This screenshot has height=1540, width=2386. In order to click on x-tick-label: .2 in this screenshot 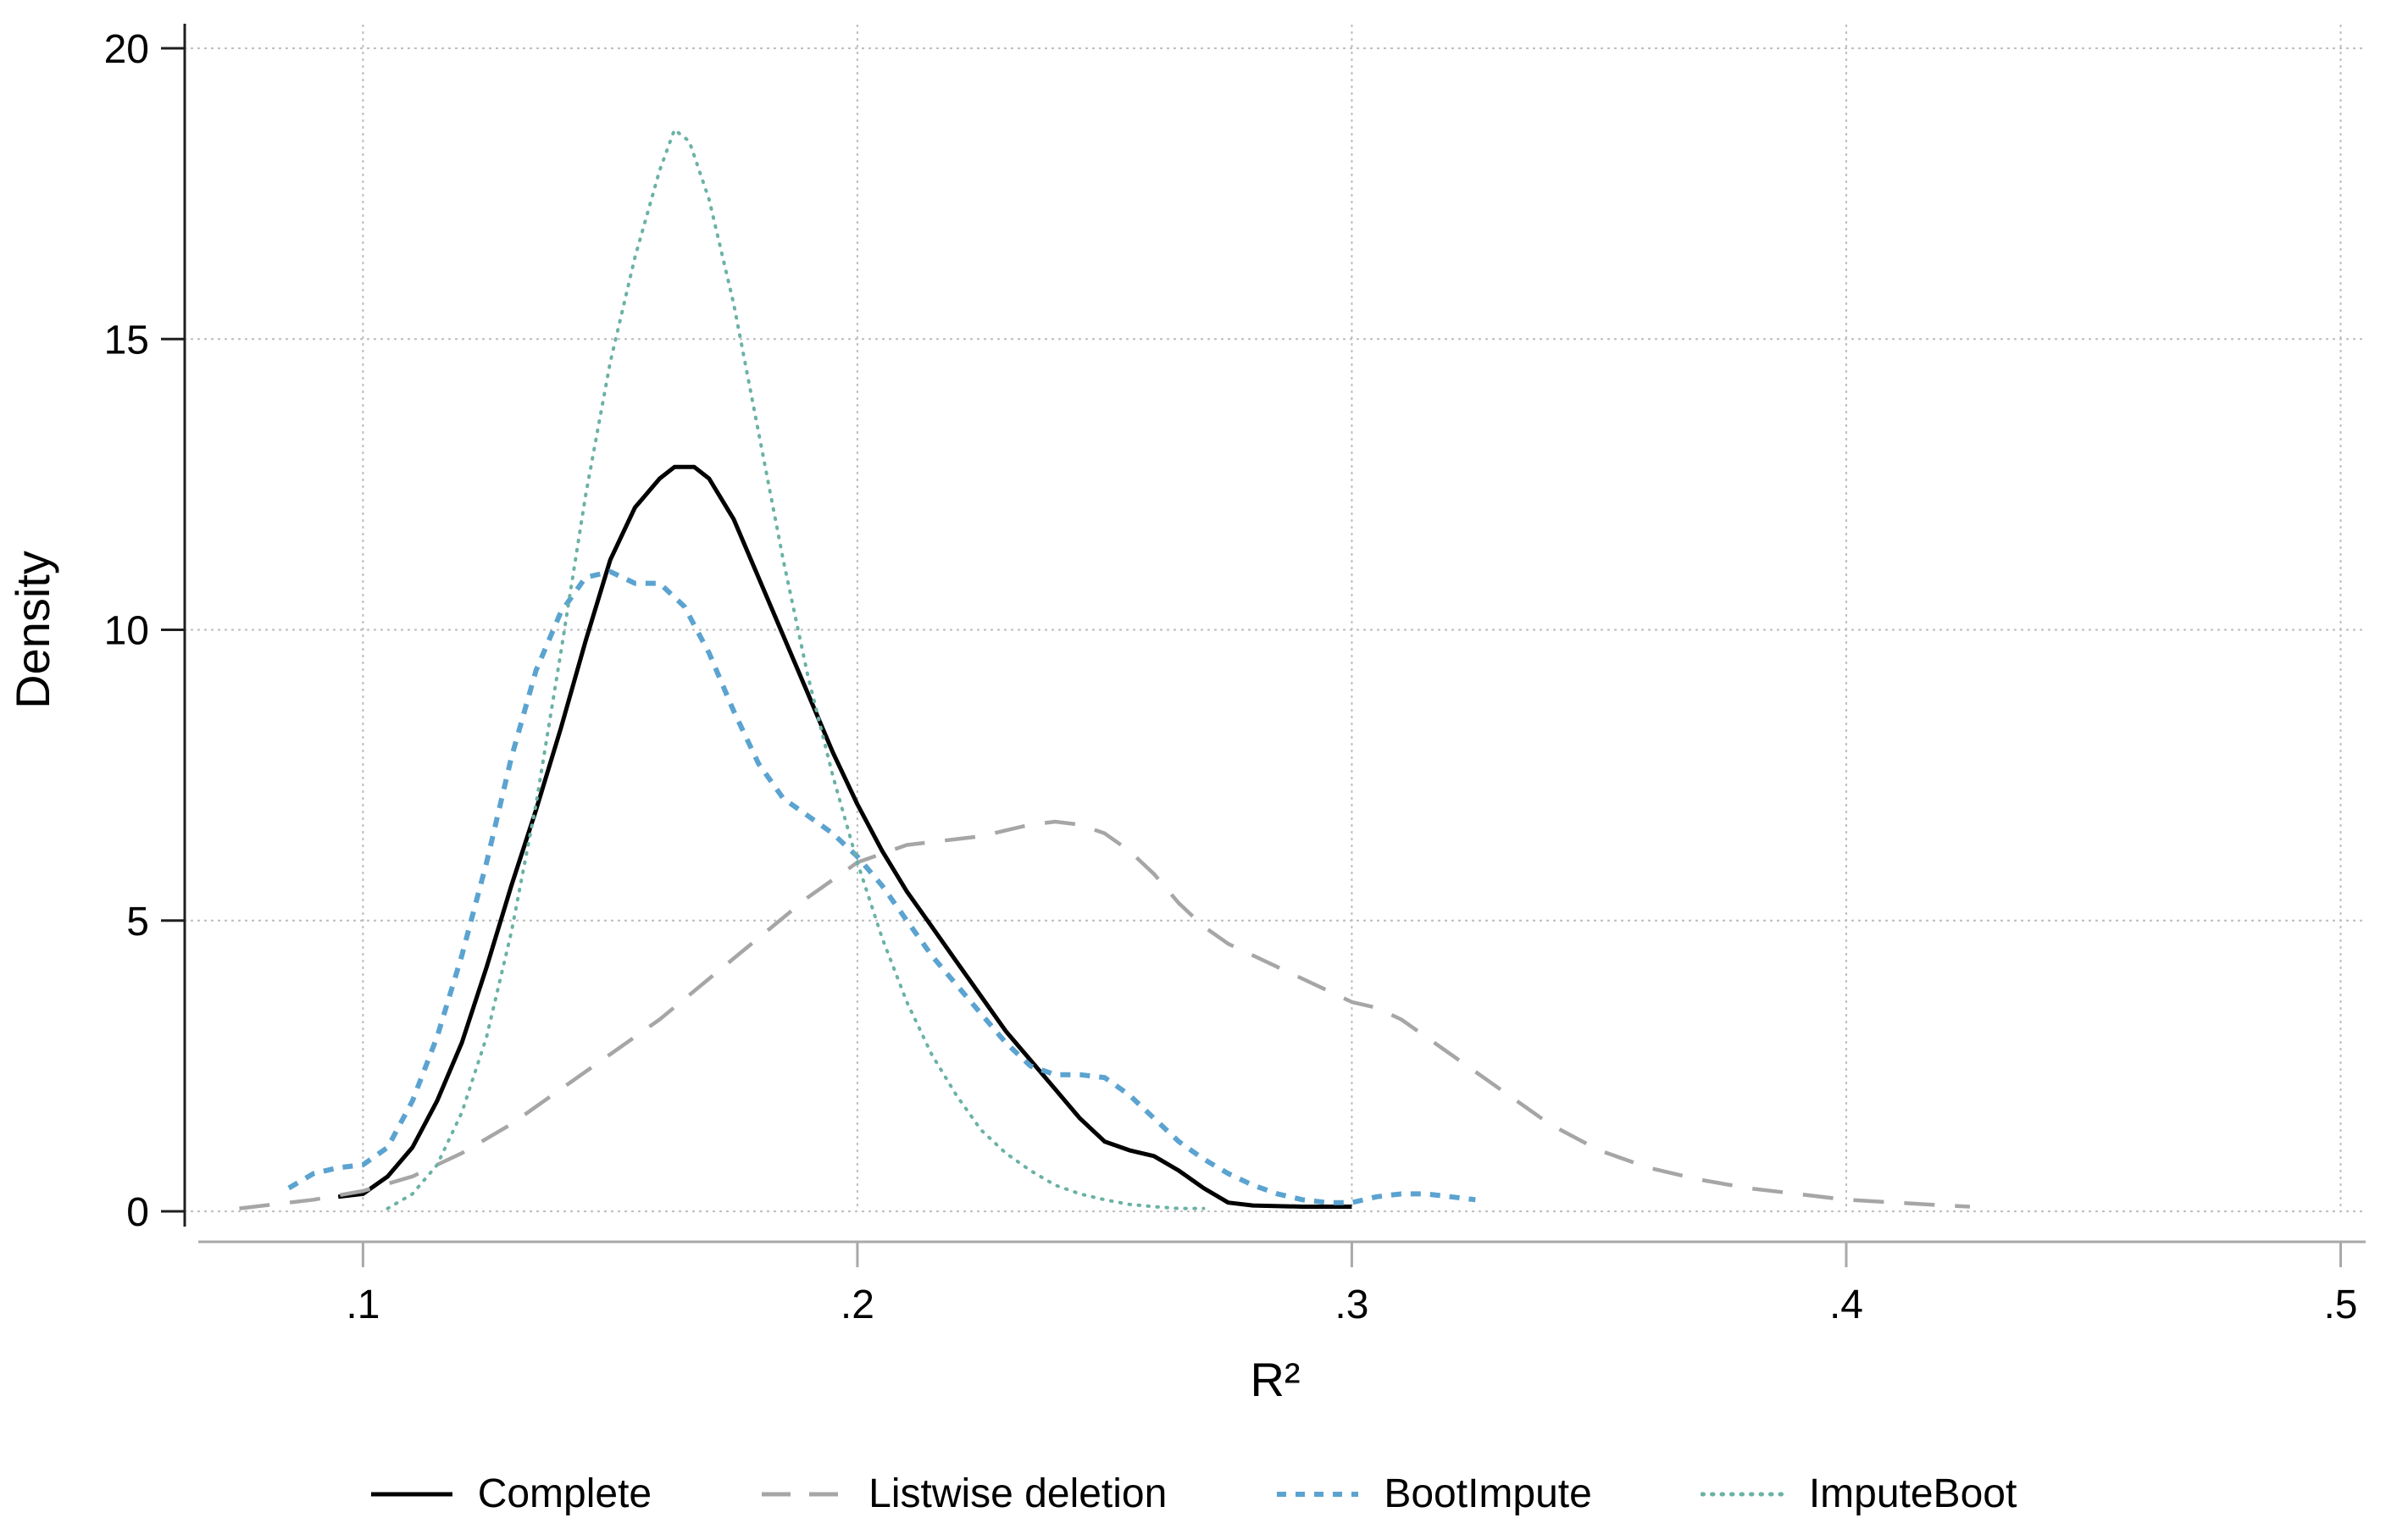, I will do `click(857, 1304)`.